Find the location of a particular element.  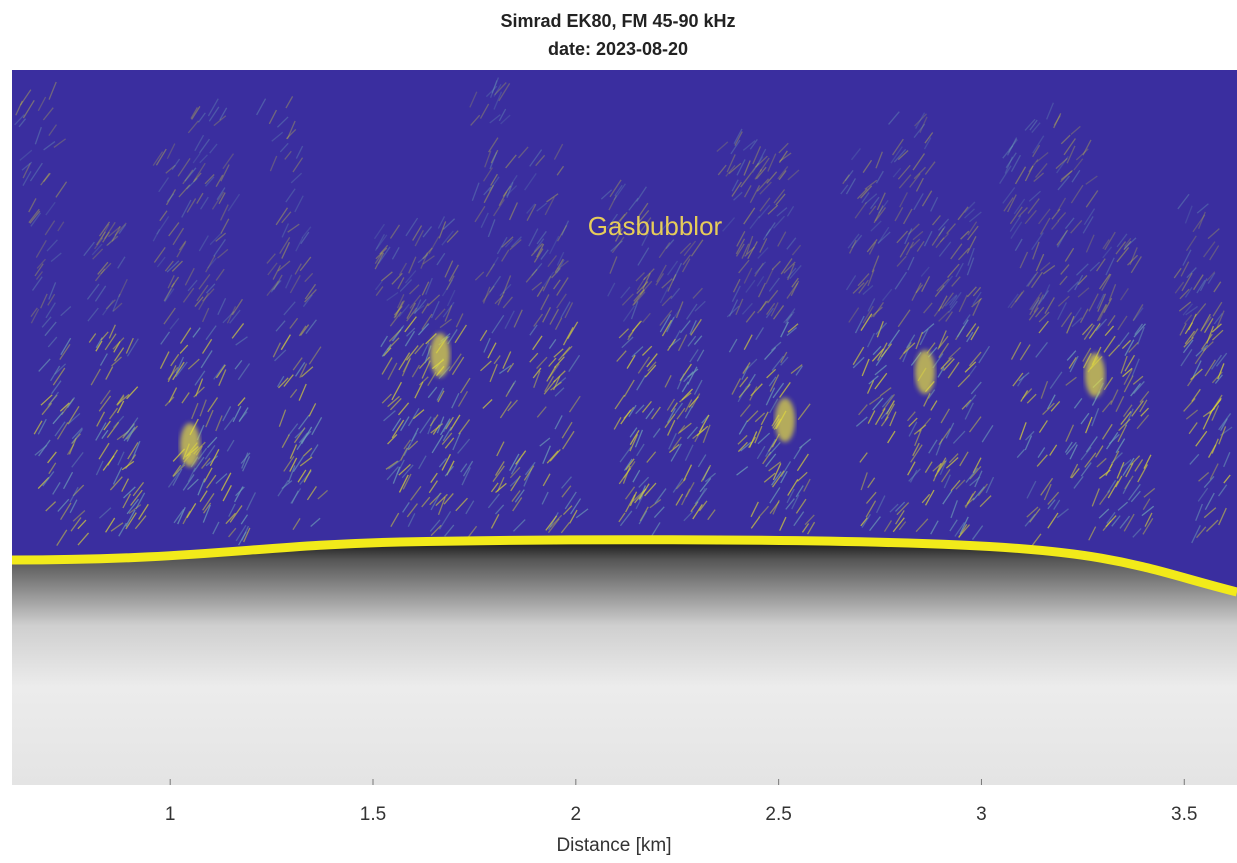

chart-title: Simrad EK80, FM 45-90 kHz is located at coordinates (617, 21).